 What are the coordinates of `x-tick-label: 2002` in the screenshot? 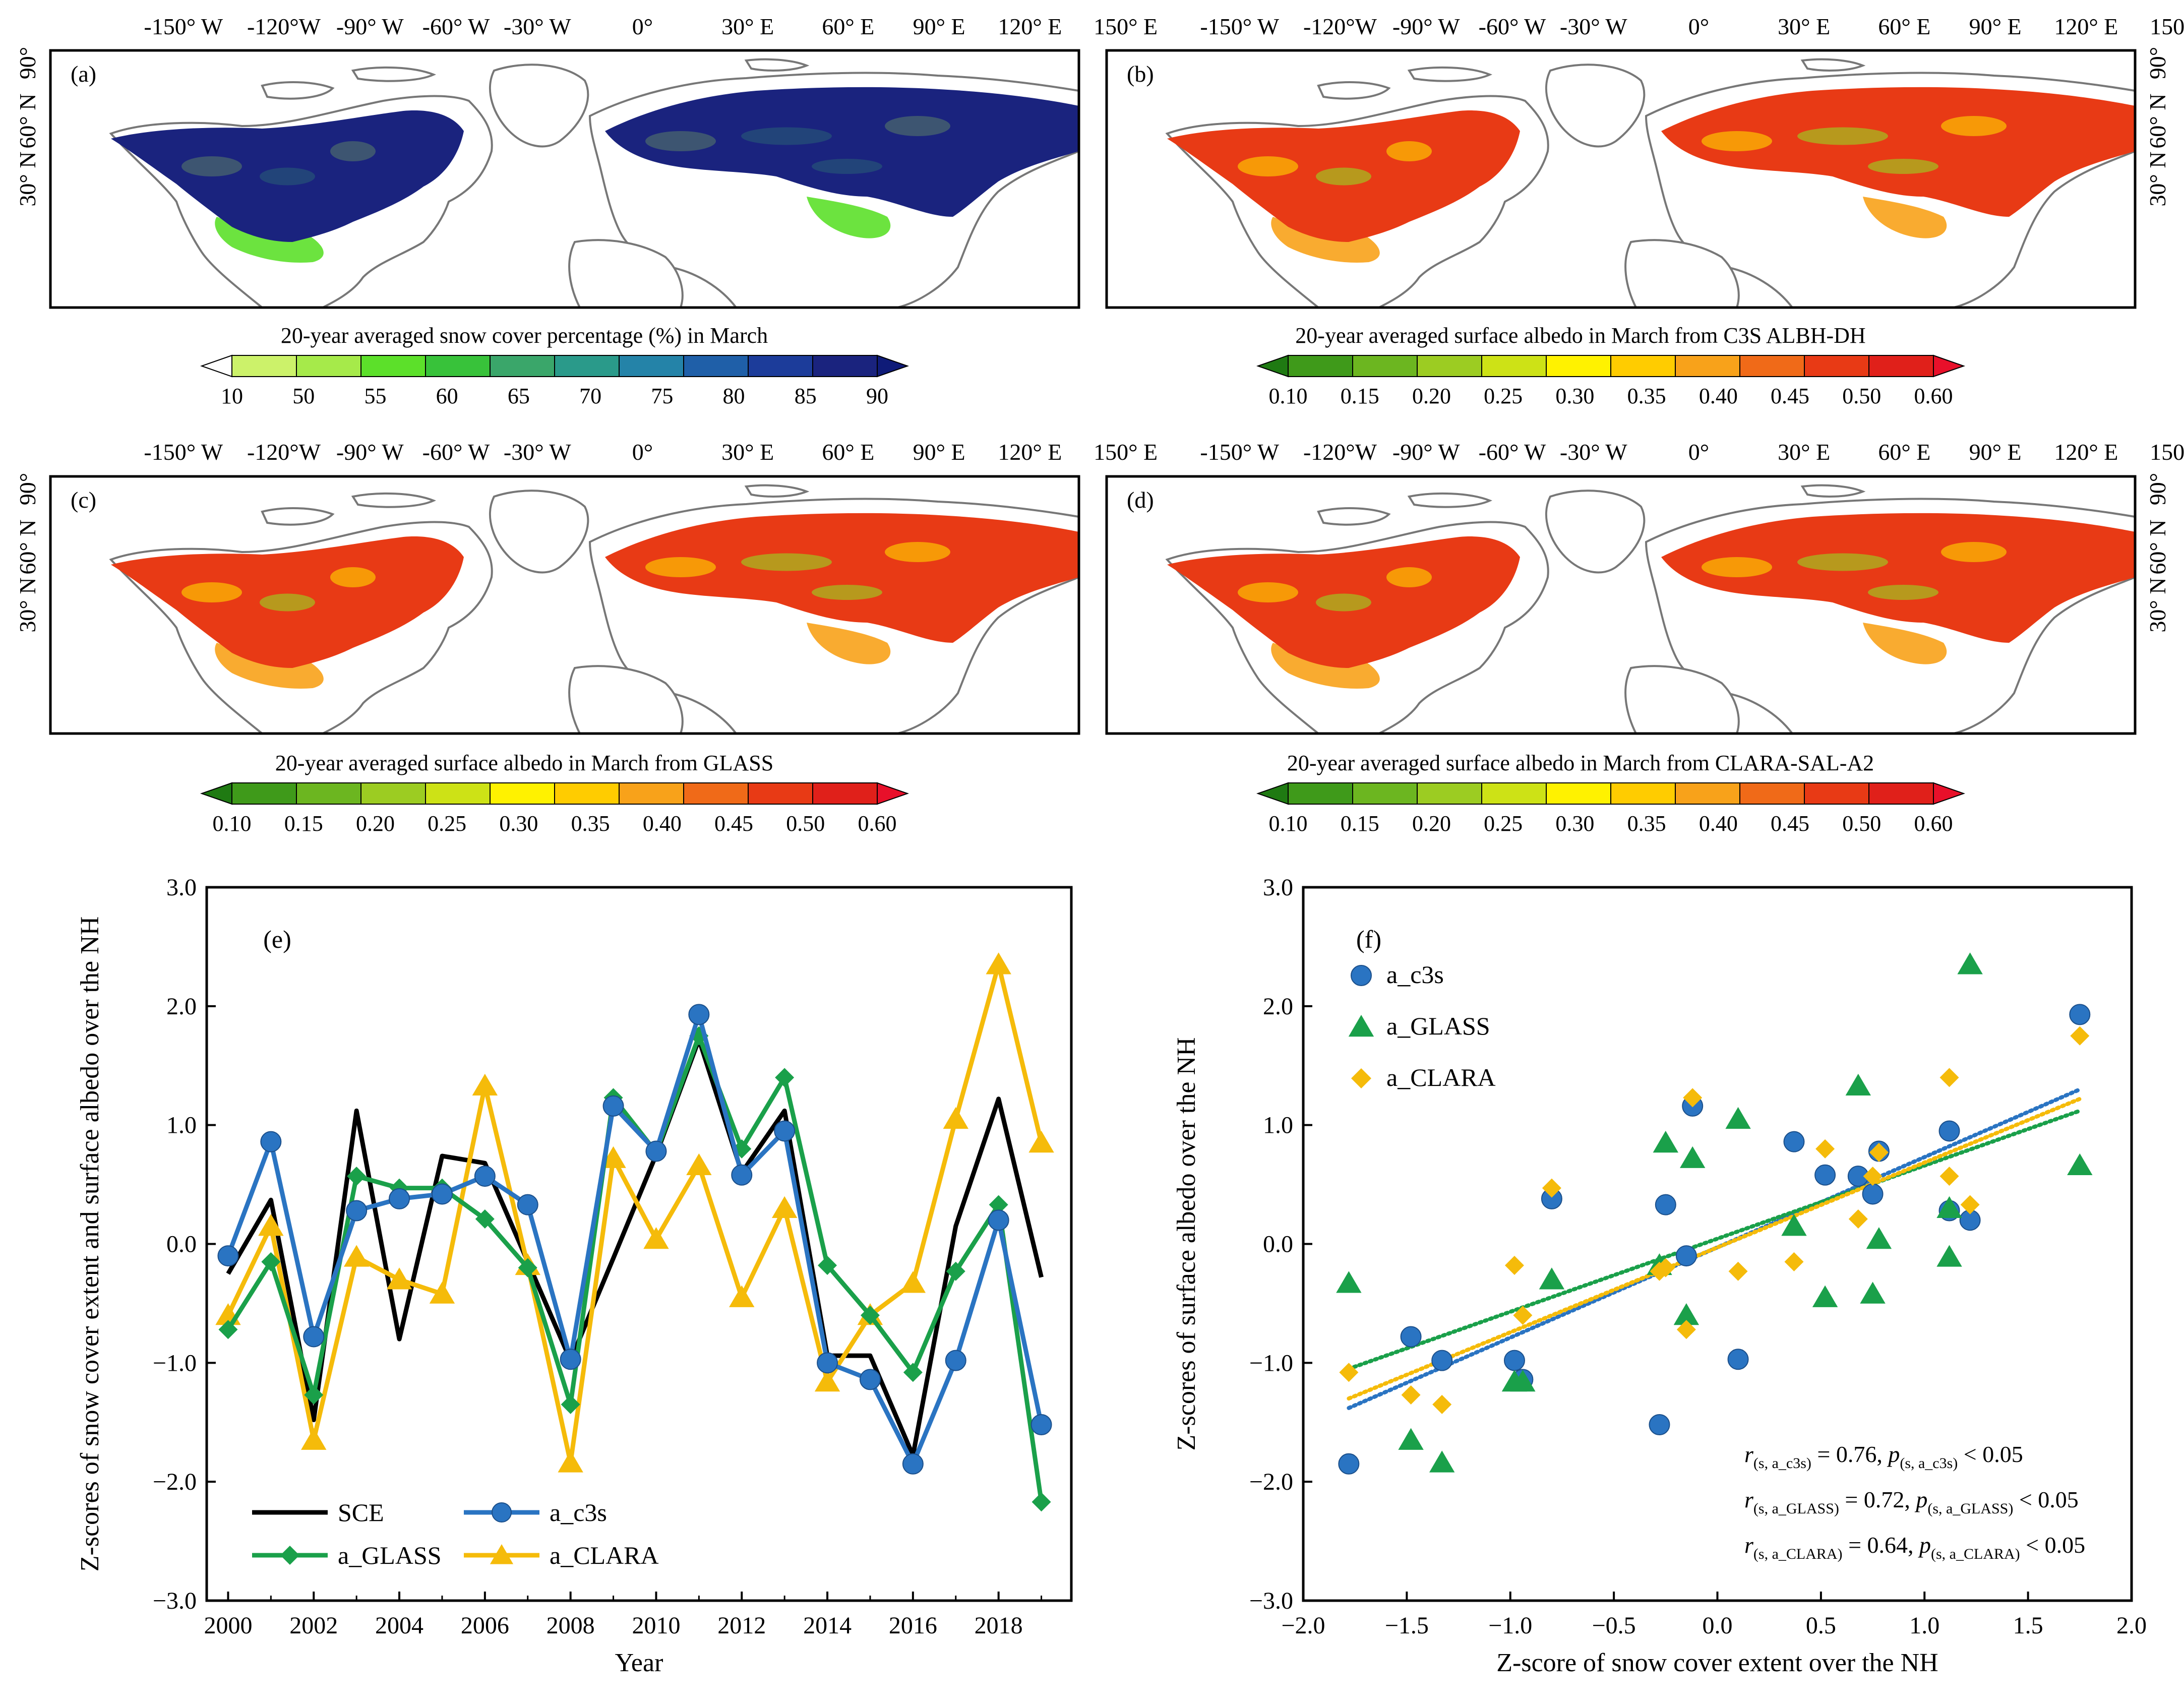 It's located at (313, 1625).